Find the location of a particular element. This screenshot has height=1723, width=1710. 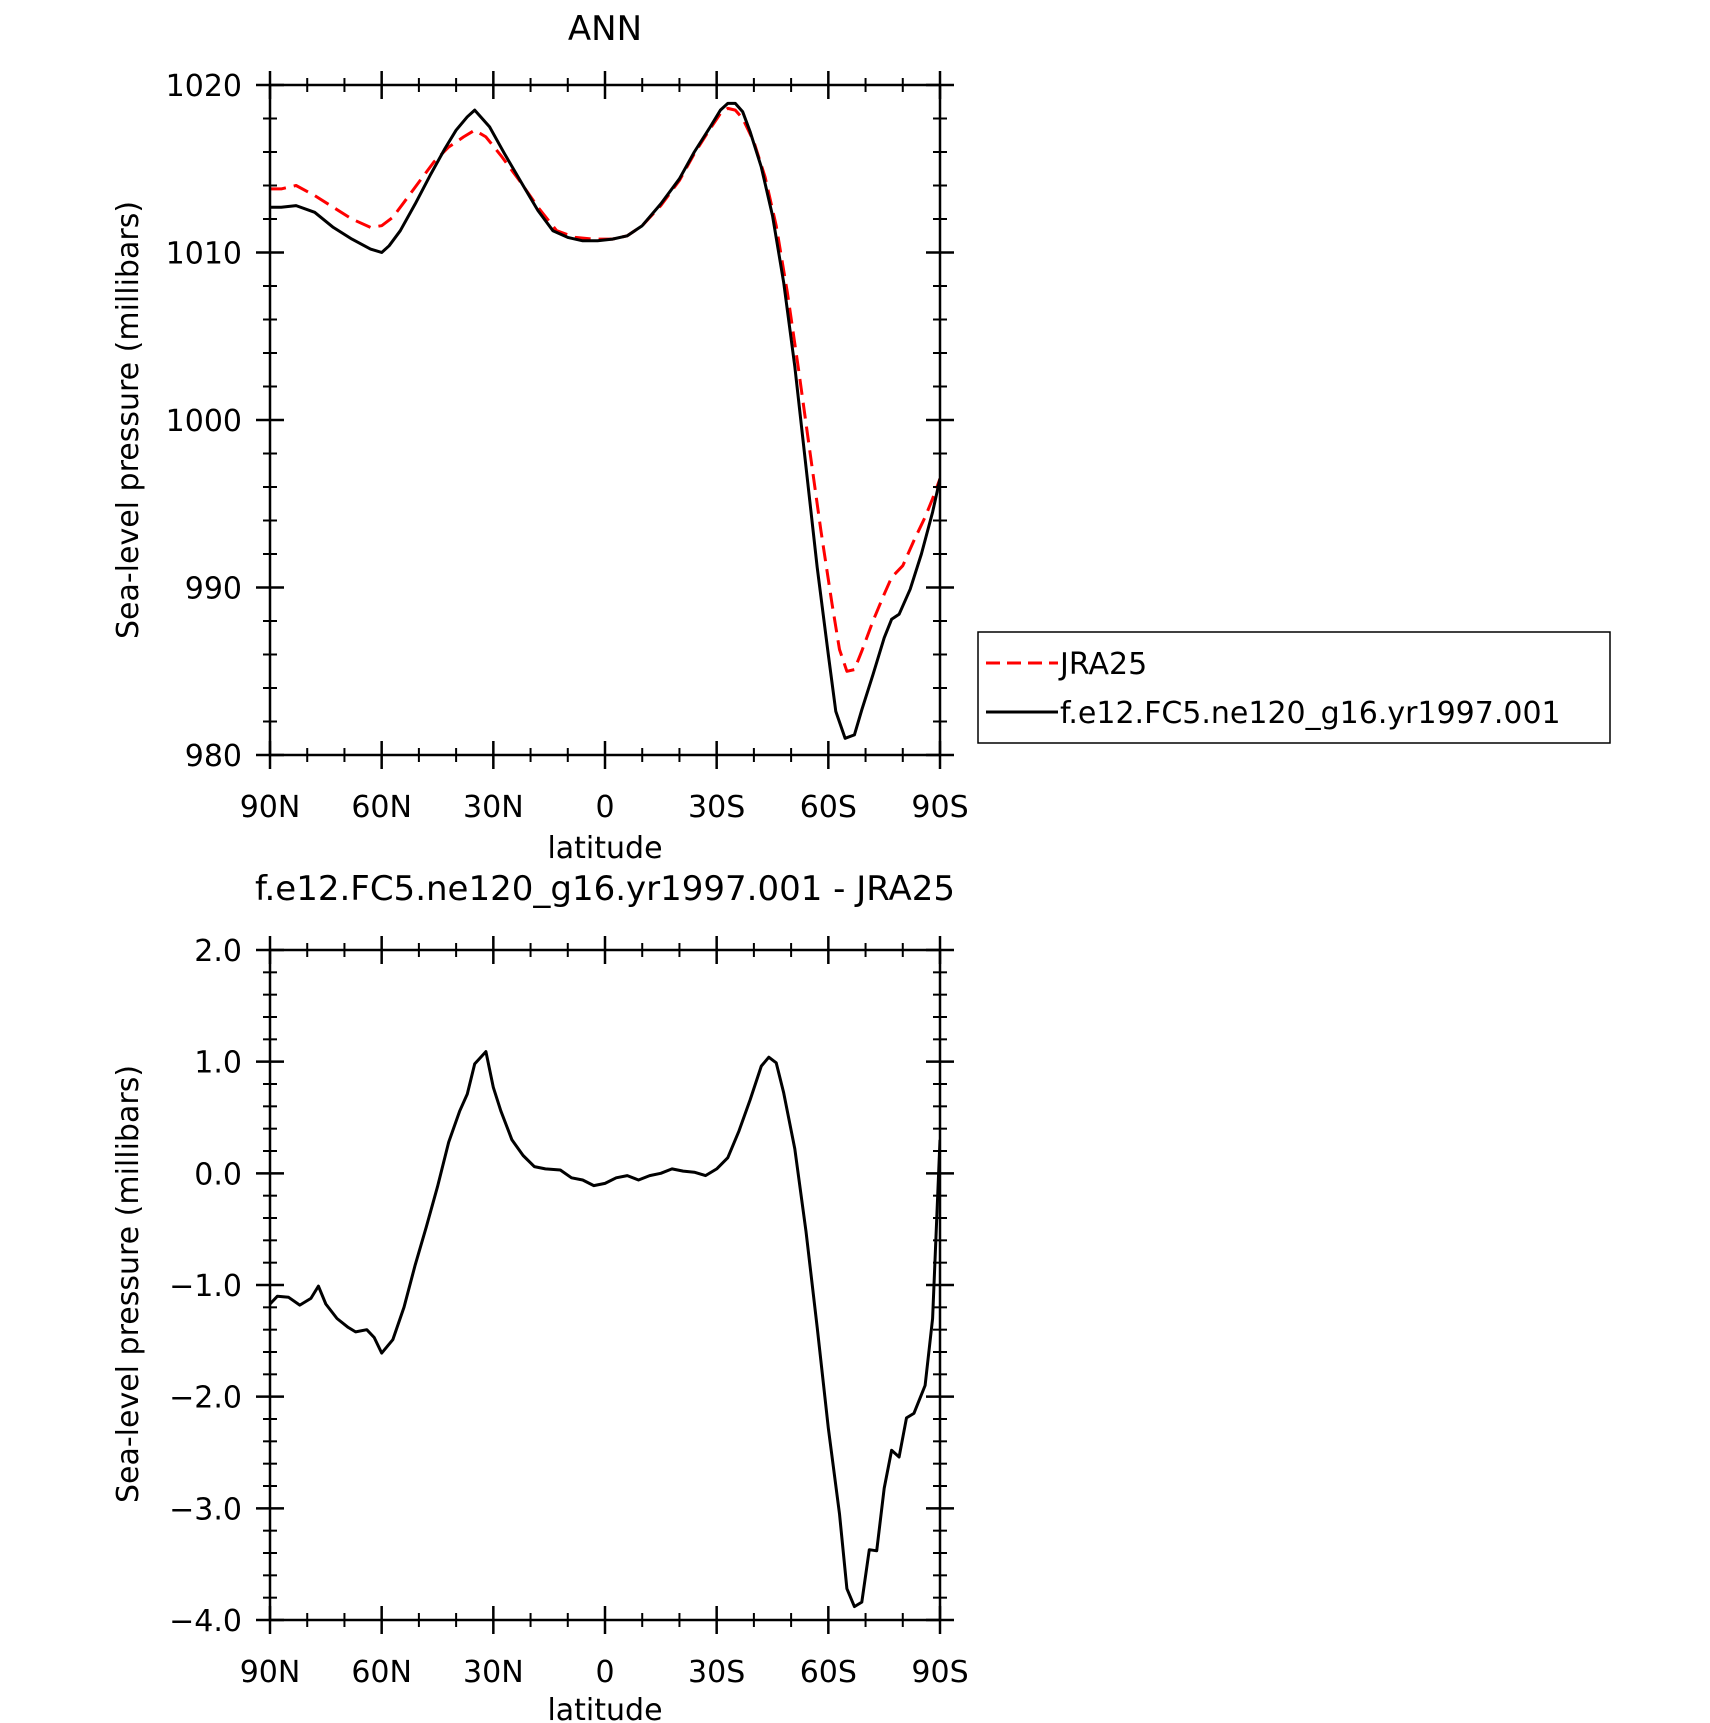

y-tick-label: 2.0 is located at coordinates (218, 951).